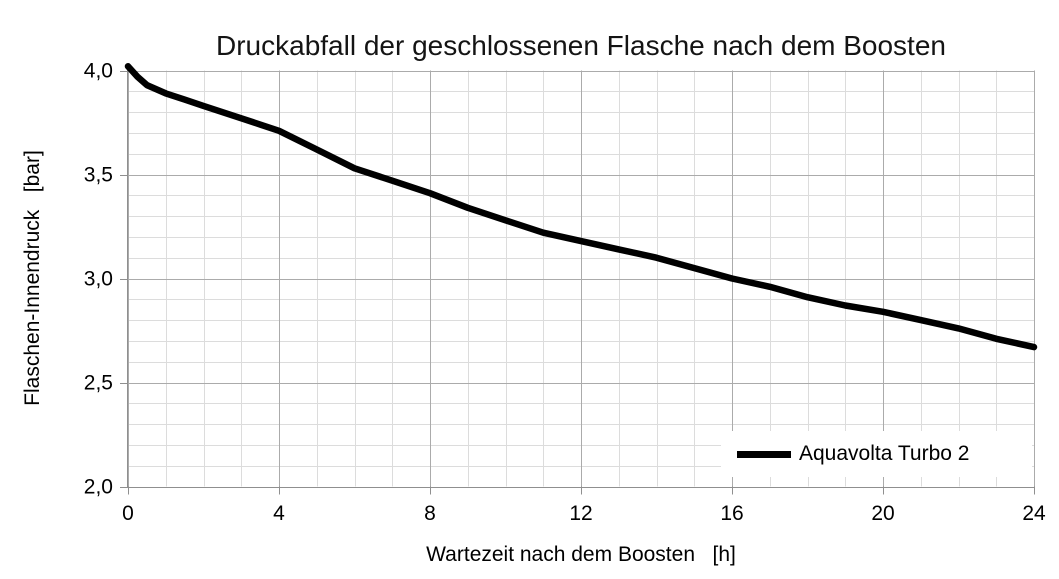 Image resolution: width=1059 pixels, height=579 pixels. What do you see at coordinates (580, 513) in the screenshot?
I see `x-tick-label: 12` at bounding box center [580, 513].